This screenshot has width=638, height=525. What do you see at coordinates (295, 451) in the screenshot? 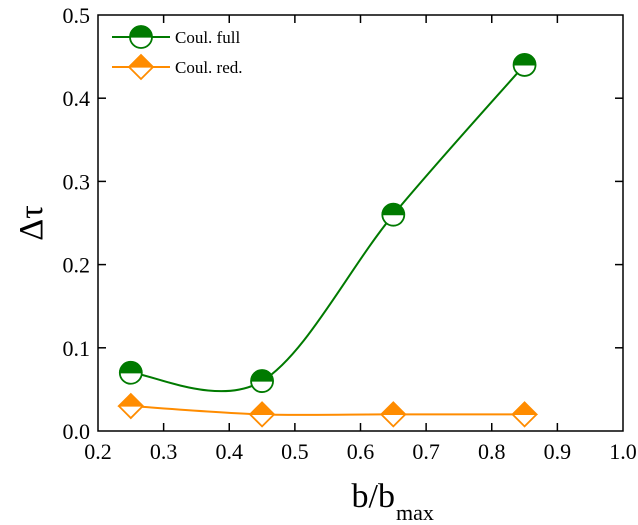
I see `x-tick-label: 0.5` at bounding box center [295, 451].